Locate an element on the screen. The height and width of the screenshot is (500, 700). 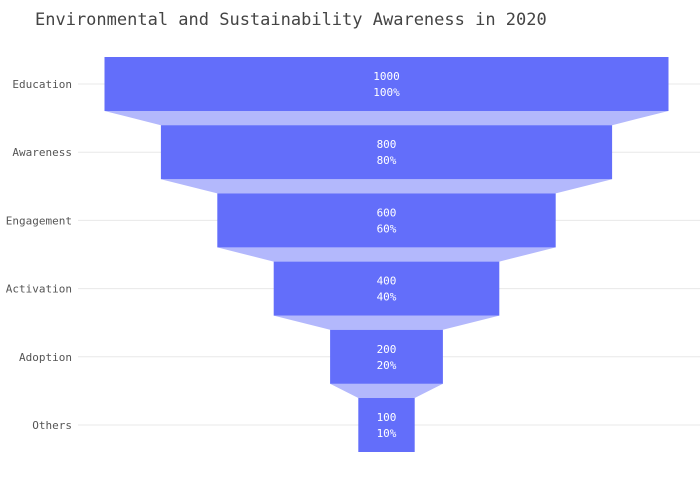
percent-label-activation: 40% is located at coordinates (387, 297).